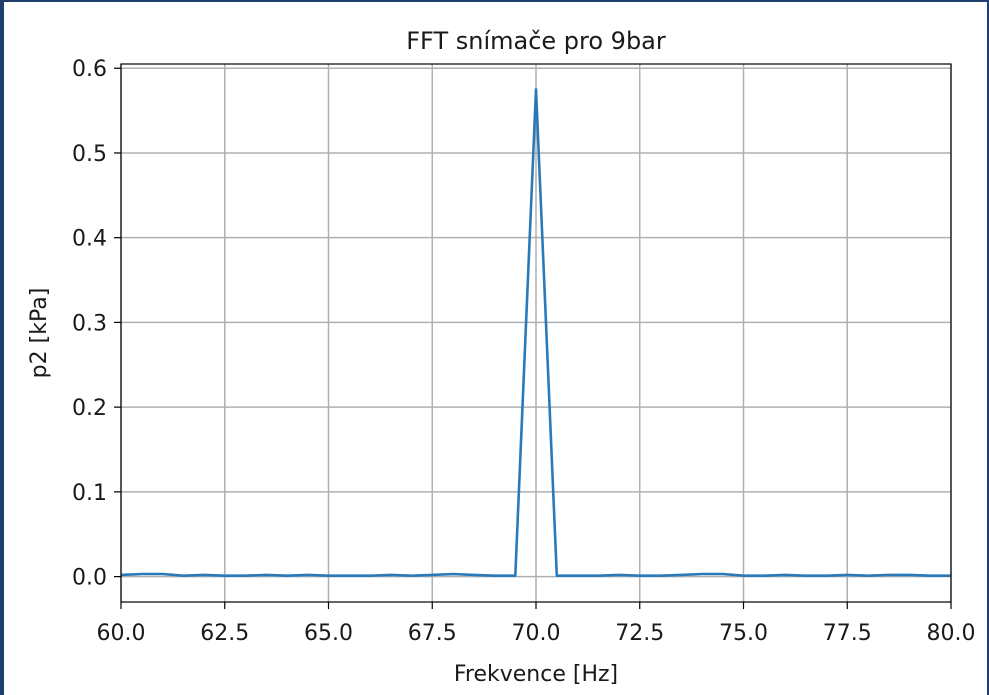 This screenshot has width=989, height=695. Describe the element at coordinates (89, 154) in the screenshot. I see `y-tick-label: 0.5` at that location.